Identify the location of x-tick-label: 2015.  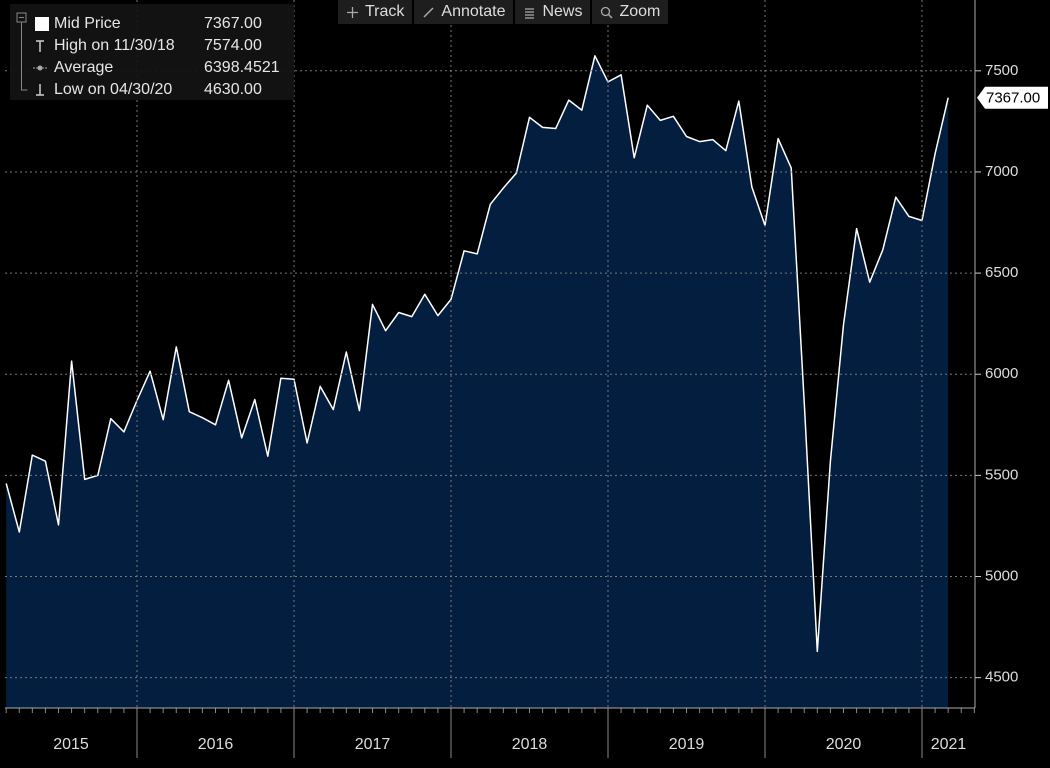
(71, 744).